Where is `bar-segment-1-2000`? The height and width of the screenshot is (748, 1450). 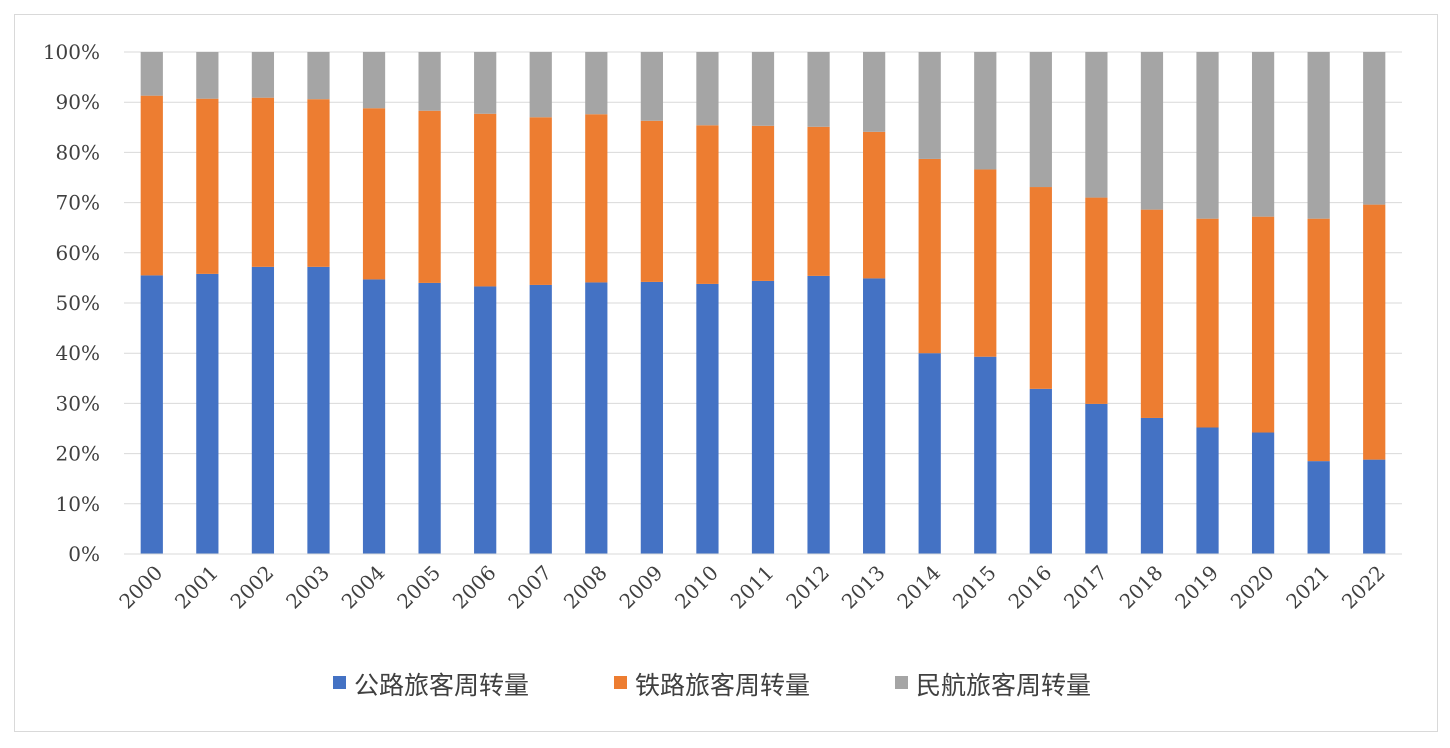 bar-segment-1-2000 is located at coordinates (151, 414).